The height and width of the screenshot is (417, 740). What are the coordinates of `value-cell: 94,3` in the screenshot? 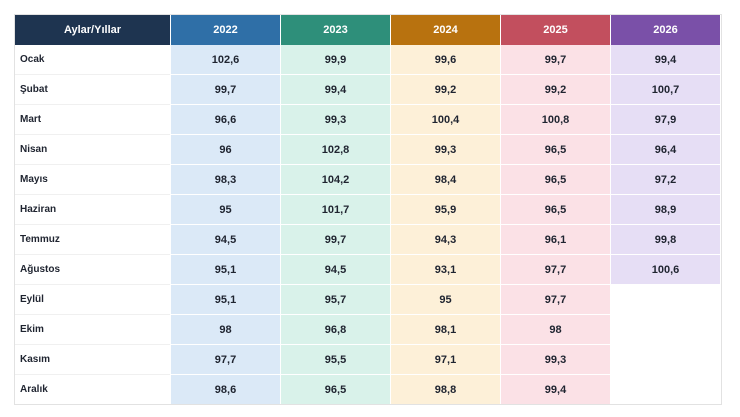 It's located at (445, 240).